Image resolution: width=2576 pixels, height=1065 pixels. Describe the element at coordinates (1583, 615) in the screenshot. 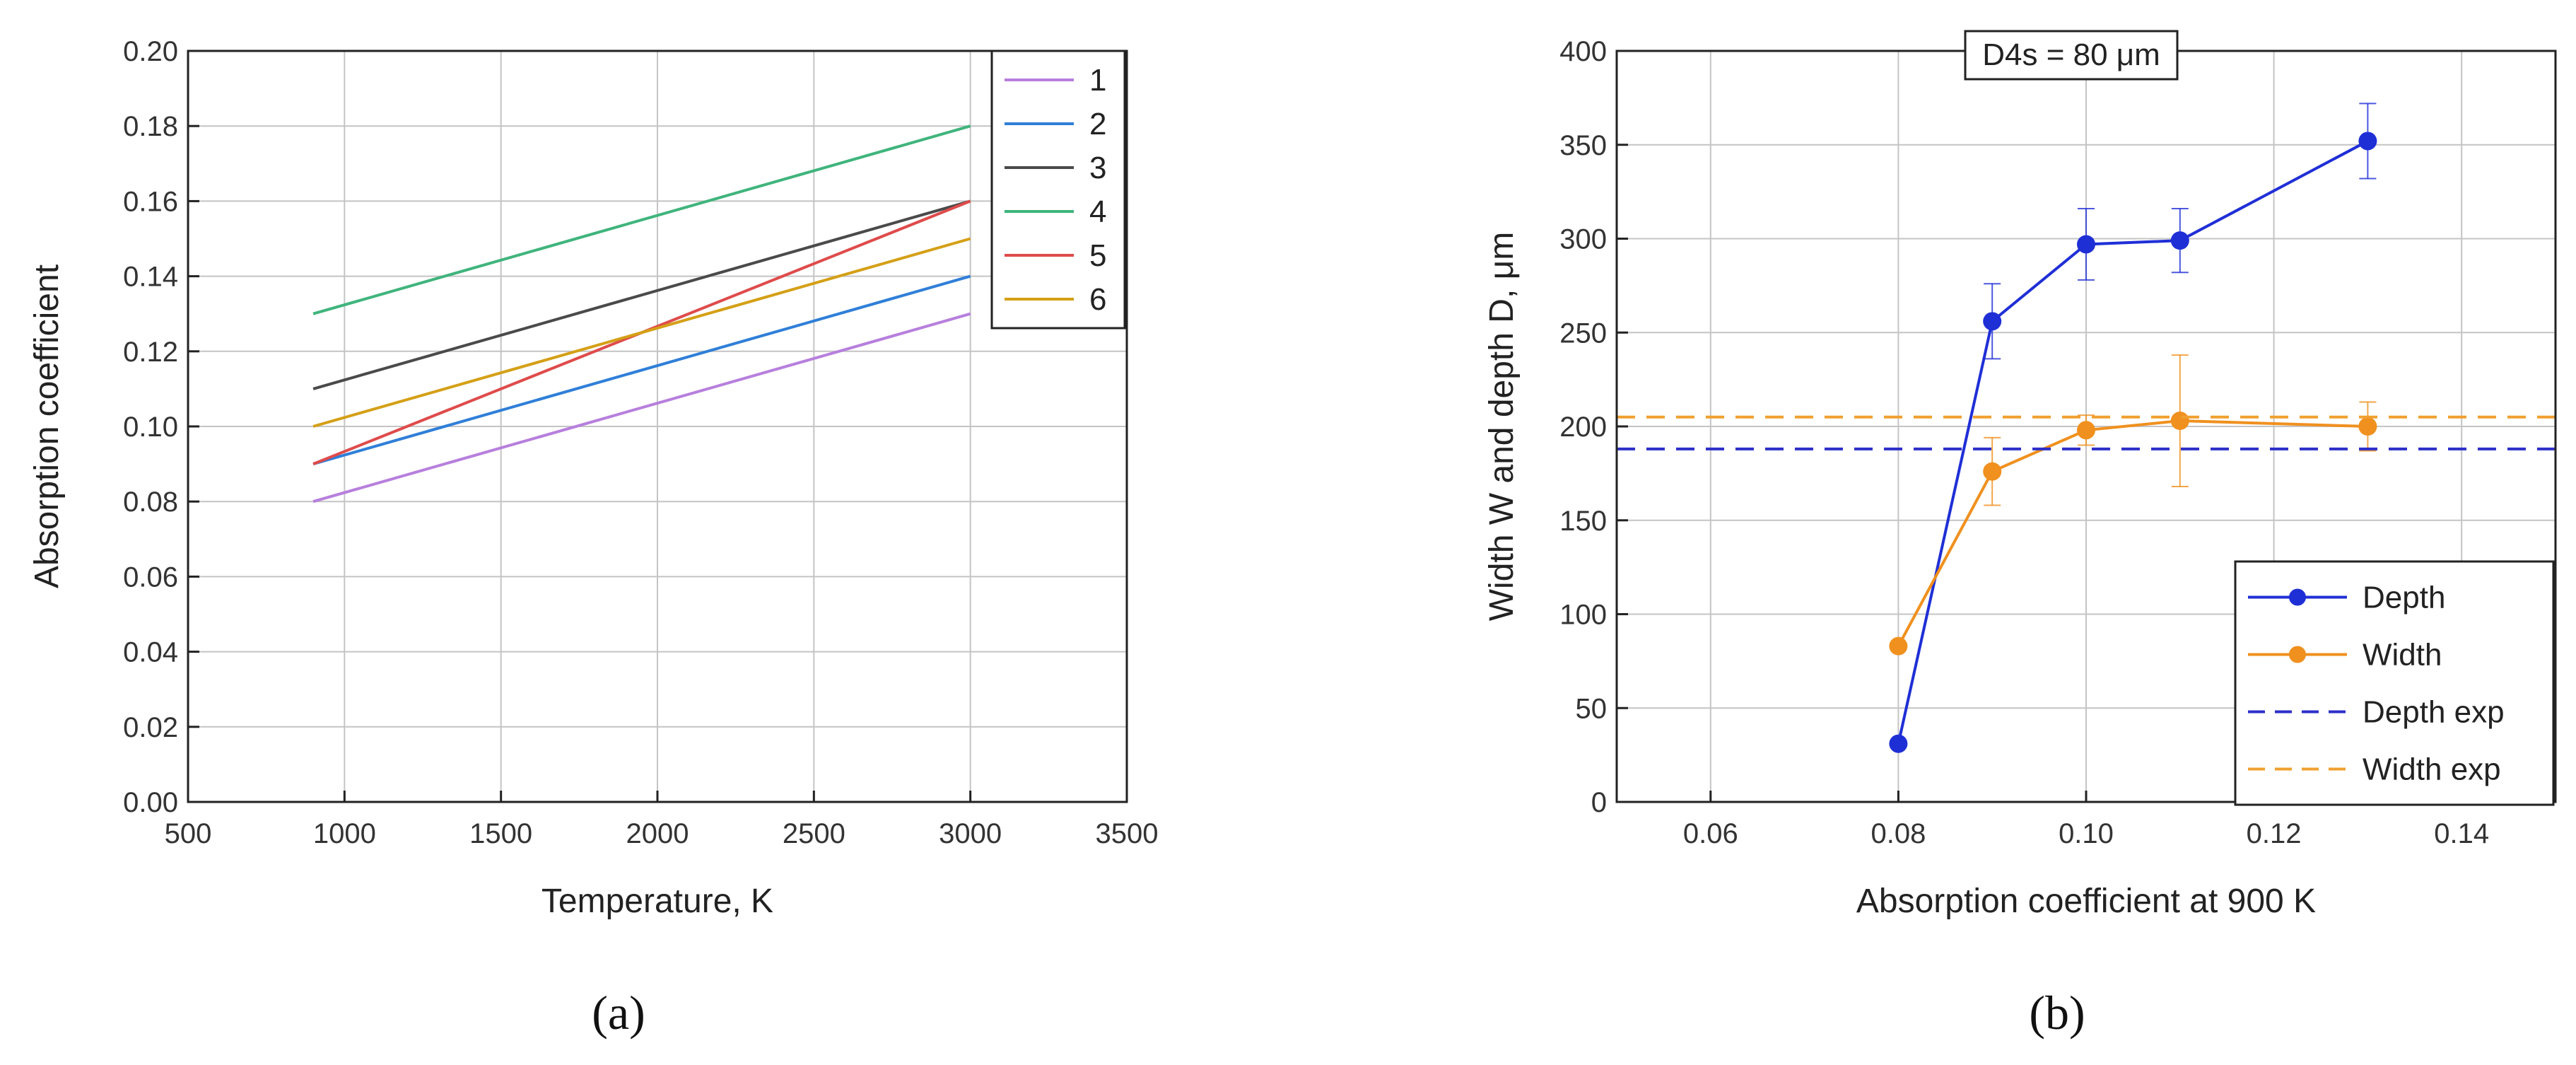

I see `y-tick-label: 100` at that location.